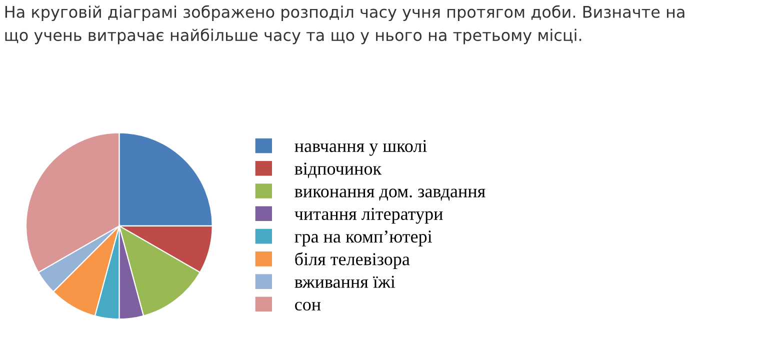  I want to click on legend-label: виконання дом. завдання, so click(390, 194).